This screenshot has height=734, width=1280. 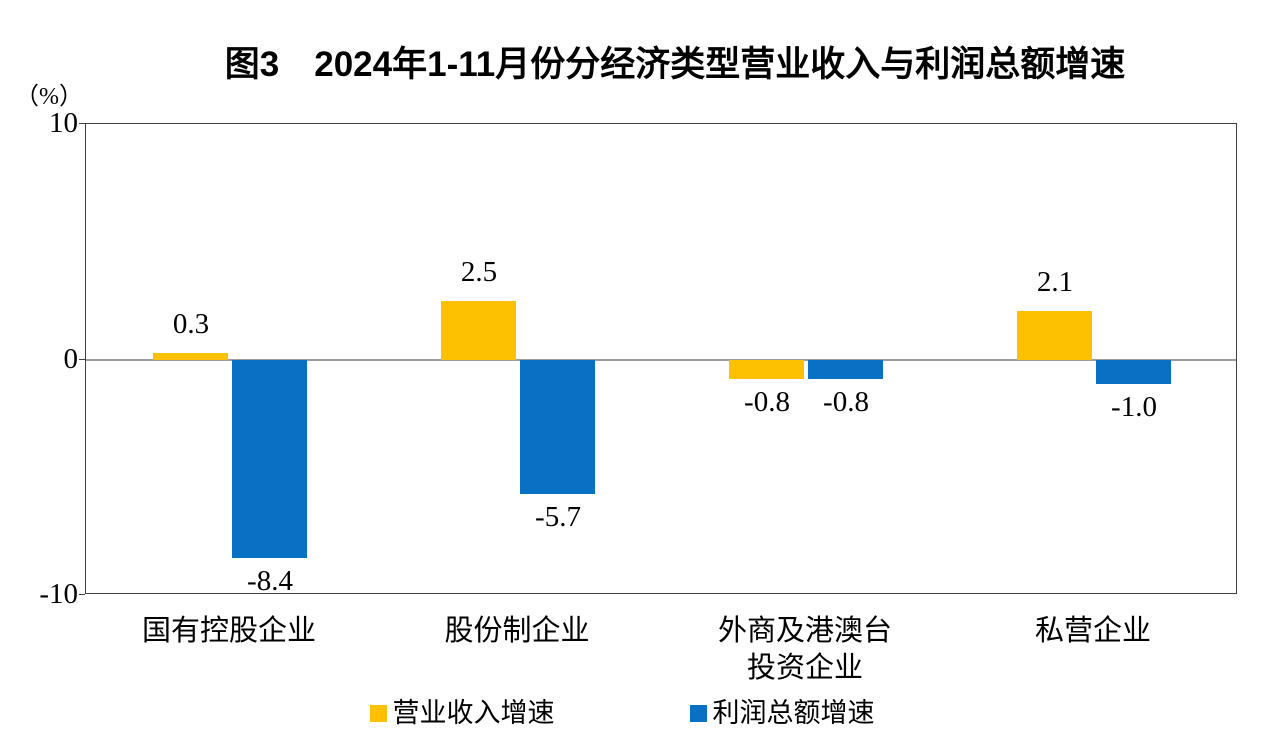 What do you see at coordinates (846, 402) in the screenshot?
I see `bar-value-label-profit-3: -0.8` at bounding box center [846, 402].